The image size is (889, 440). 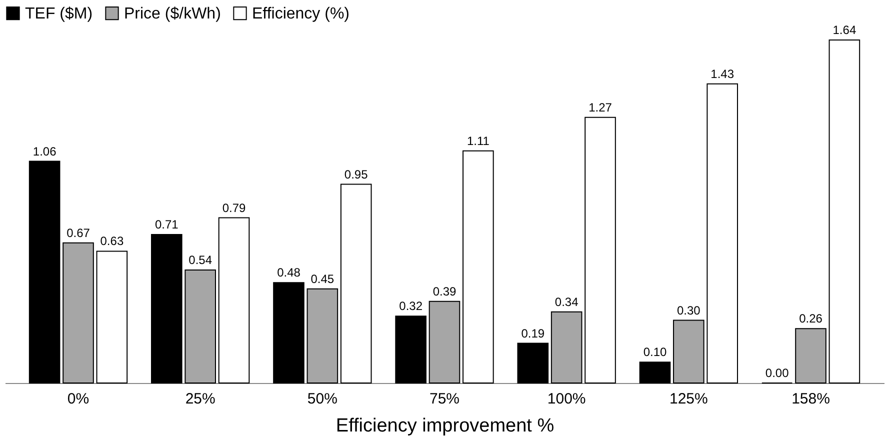 I want to click on data-label: 0.39, so click(x=444, y=291).